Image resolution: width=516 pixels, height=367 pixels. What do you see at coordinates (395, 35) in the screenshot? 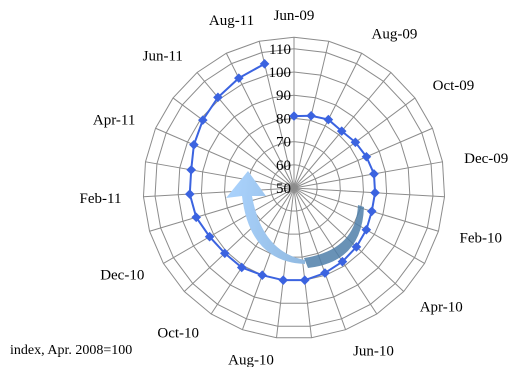
I see `category-label: Aug-09` at bounding box center [395, 35].